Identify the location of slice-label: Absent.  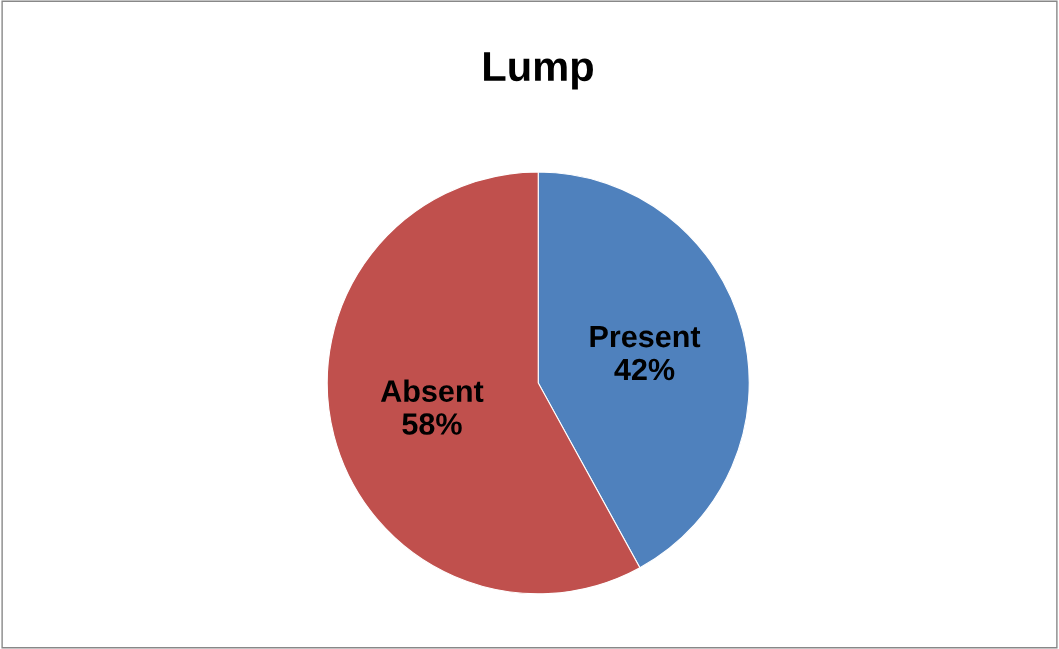
(432, 390).